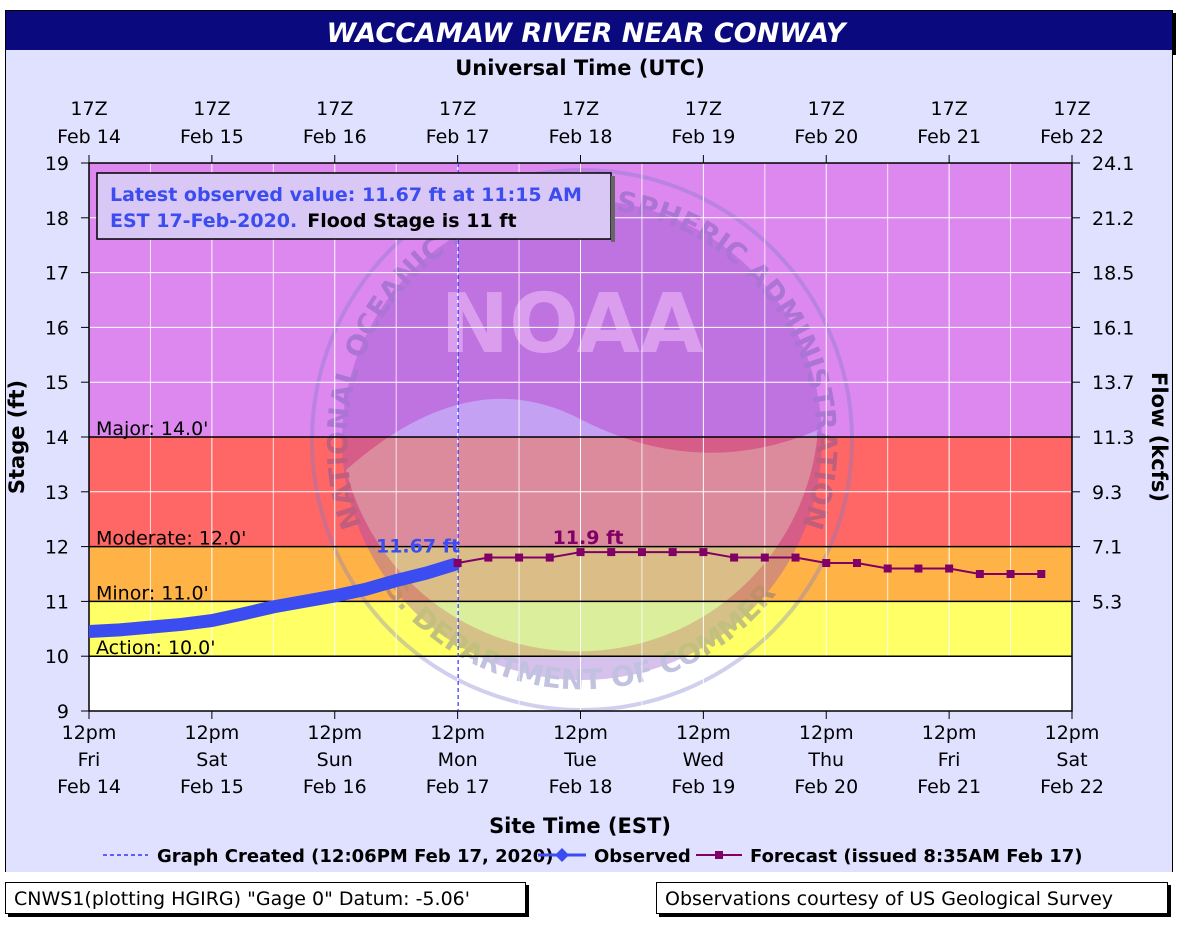 The image size is (1200, 934). I want to click on y2-tick-label: 5.3, so click(1107, 602).